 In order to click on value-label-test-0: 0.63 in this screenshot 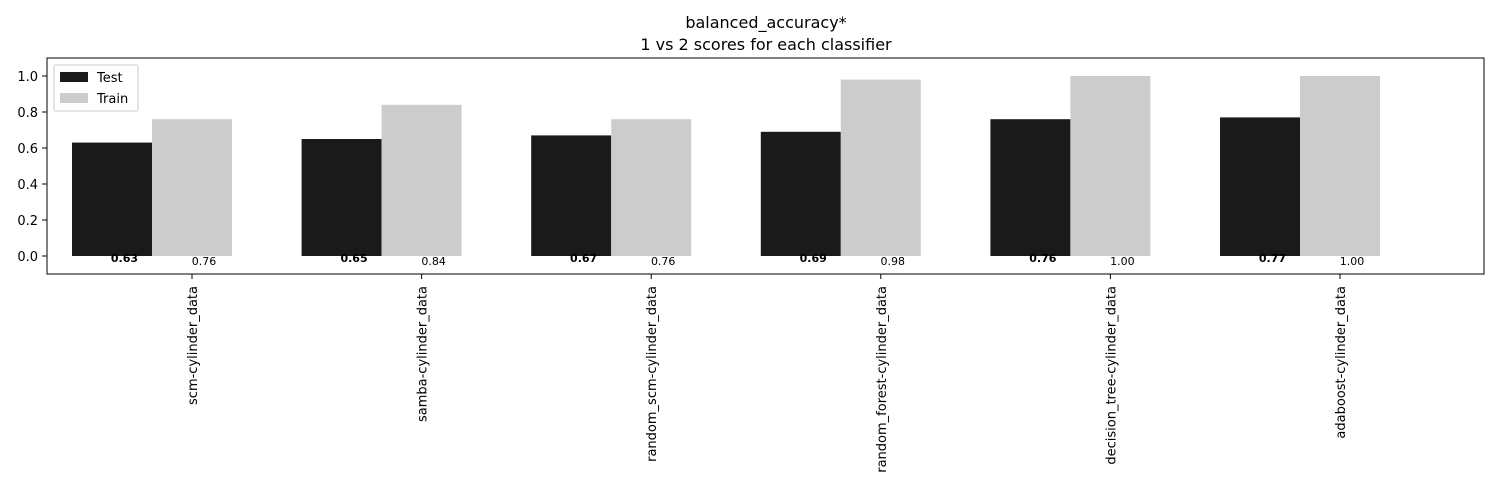, I will do `click(124, 258)`.